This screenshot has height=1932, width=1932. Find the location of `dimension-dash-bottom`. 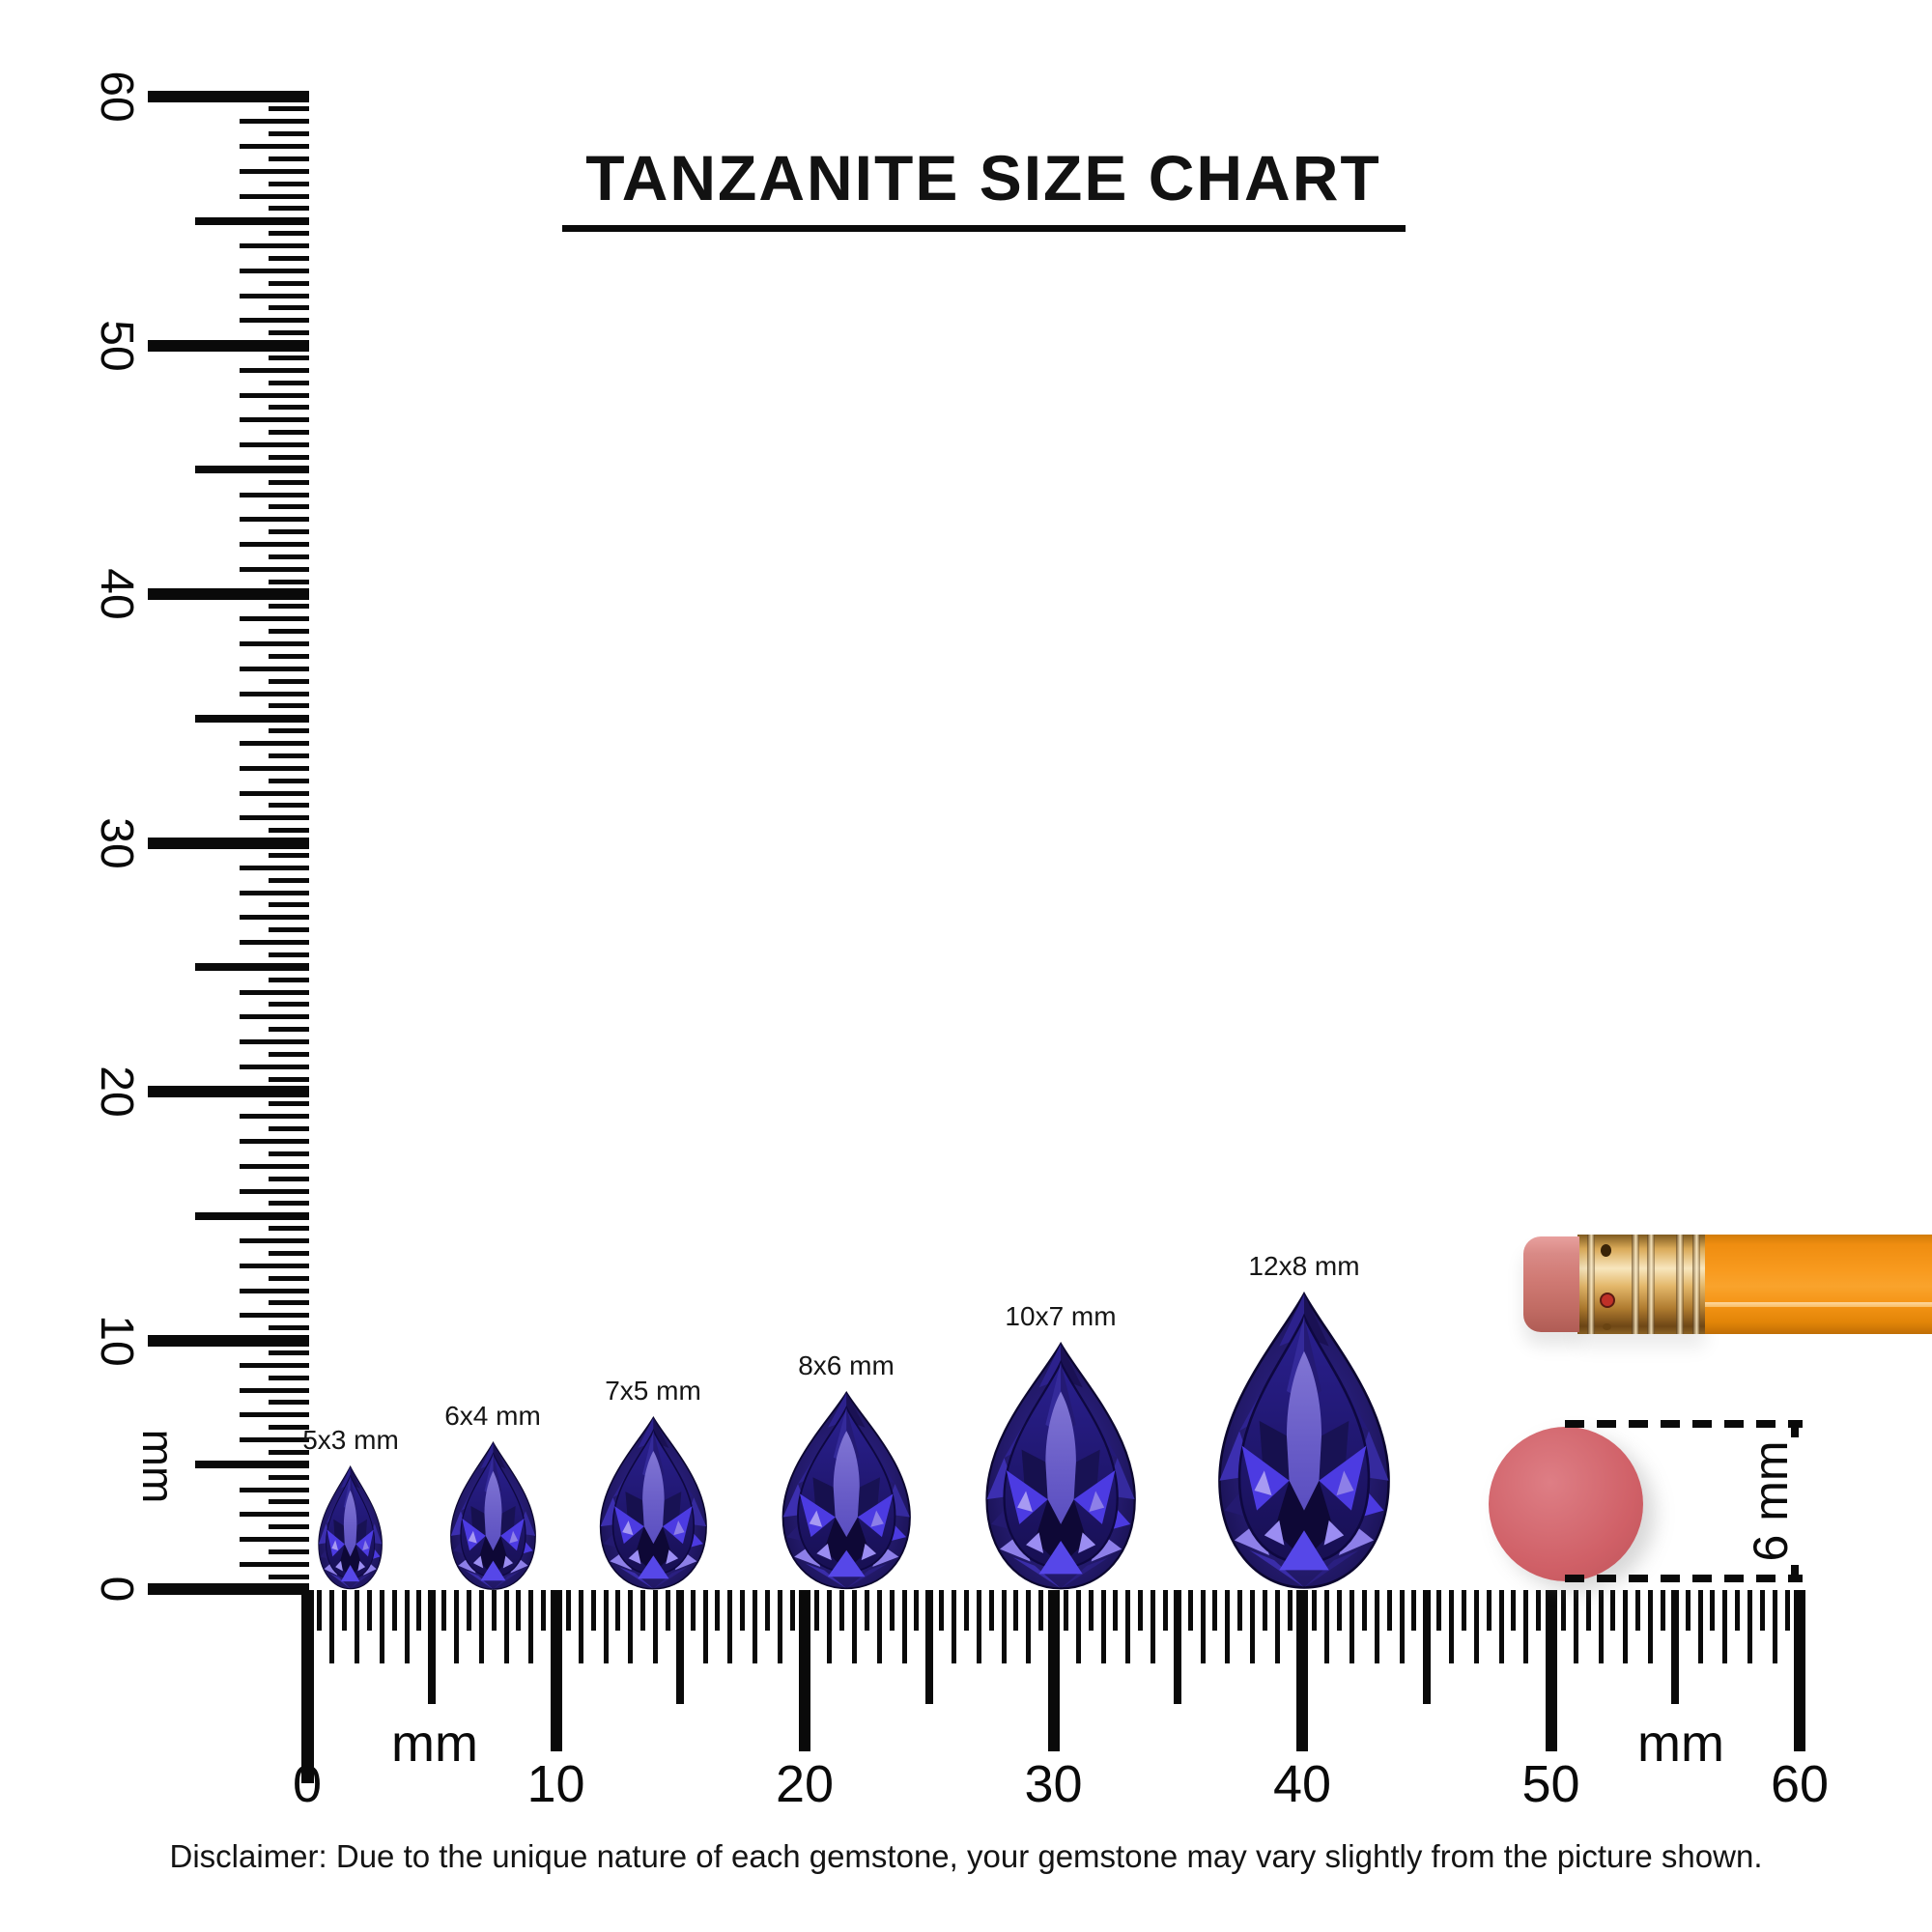

dimension-dash-bottom is located at coordinates (1684, 1578).